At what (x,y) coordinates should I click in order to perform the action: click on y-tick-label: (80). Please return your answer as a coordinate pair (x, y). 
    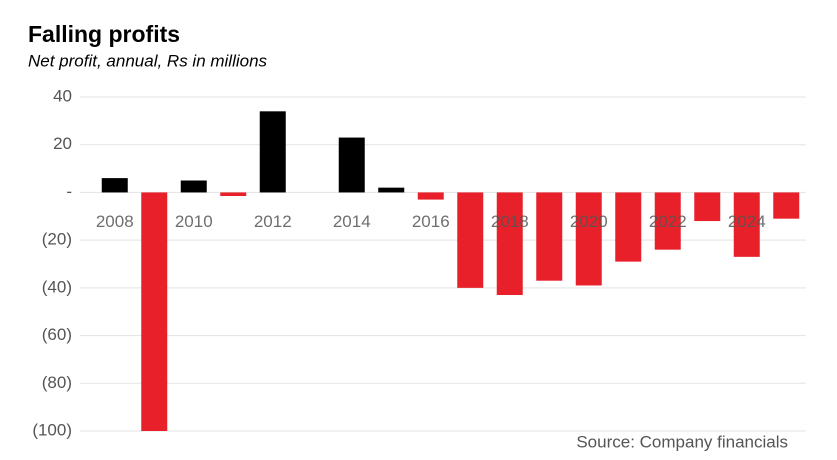
    Looking at the image, I should click on (57, 382).